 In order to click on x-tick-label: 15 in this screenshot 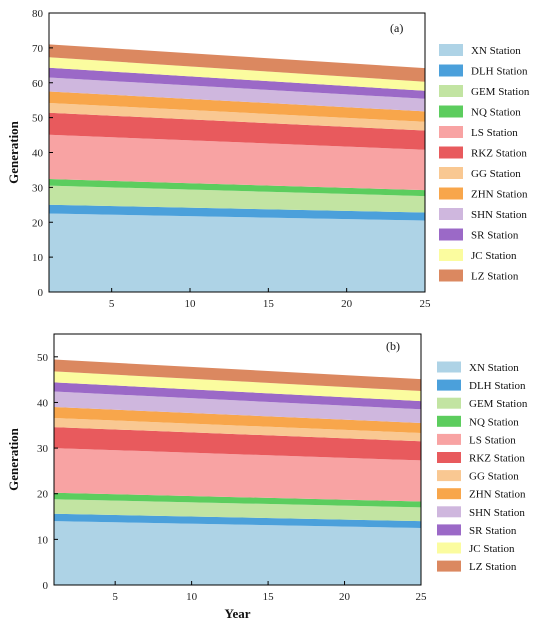, I will do `click(269, 304)`.